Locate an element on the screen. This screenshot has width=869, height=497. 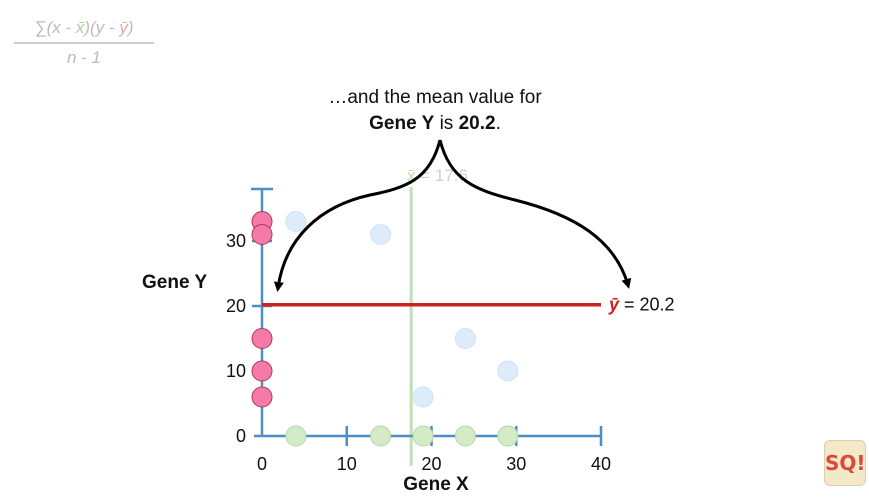
x-tick-label: 10 is located at coordinates (347, 464).